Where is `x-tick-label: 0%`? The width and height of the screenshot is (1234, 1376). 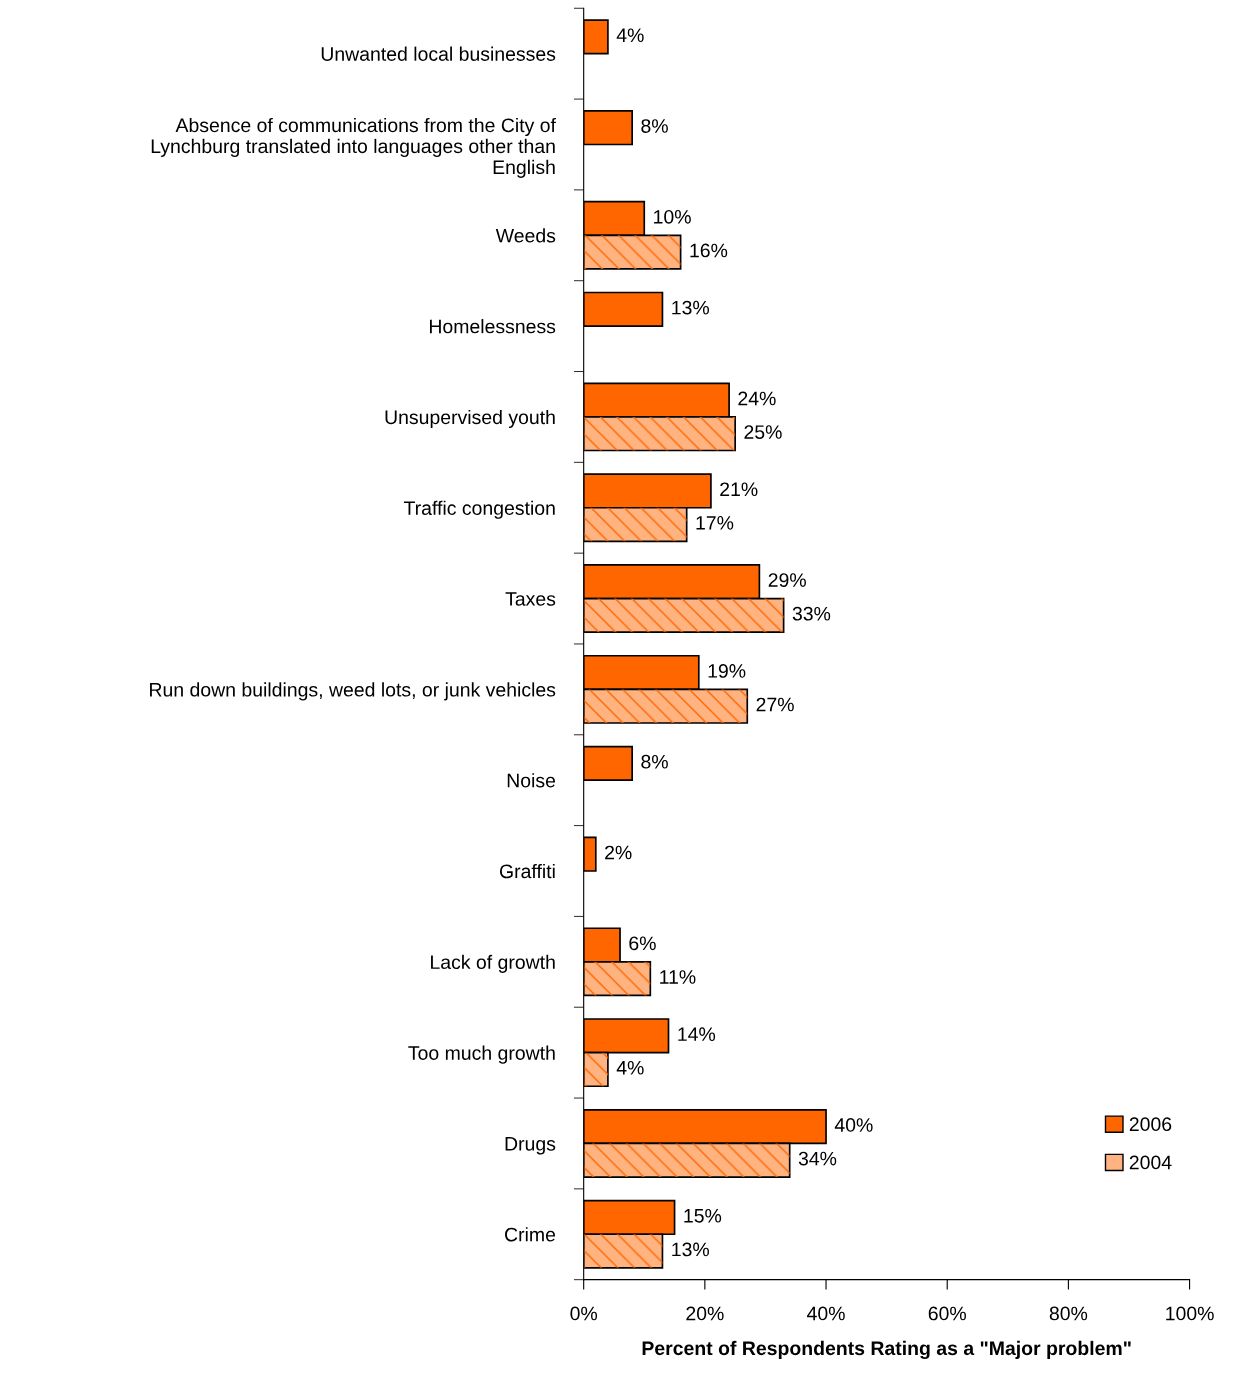
x-tick-label: 0% is located at coordinates (584, 1313).